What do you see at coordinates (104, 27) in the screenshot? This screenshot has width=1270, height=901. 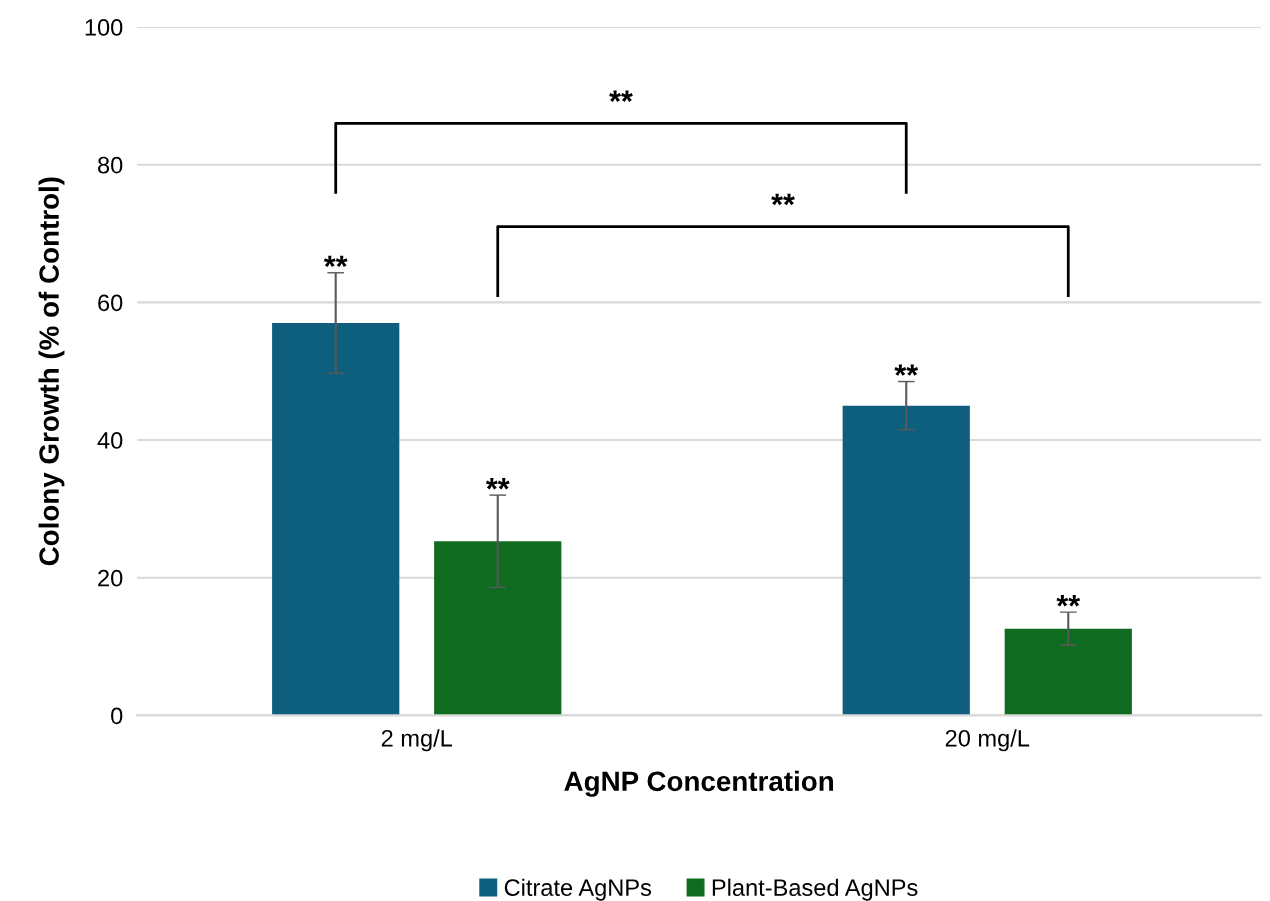 I see `y-tick-label: 100` at bounding box center [104, 27].